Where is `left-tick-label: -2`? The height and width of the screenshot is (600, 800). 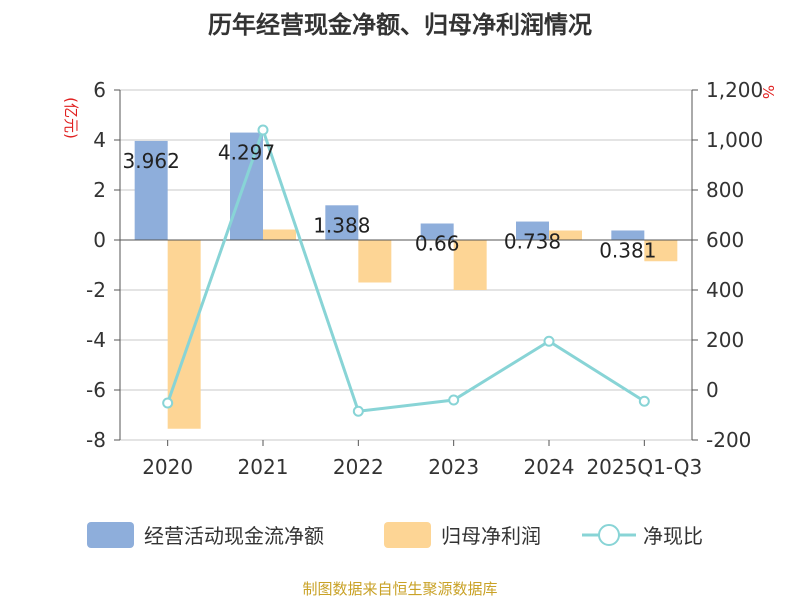
left-tick-label: -2 is located at coordinates (96, 290).